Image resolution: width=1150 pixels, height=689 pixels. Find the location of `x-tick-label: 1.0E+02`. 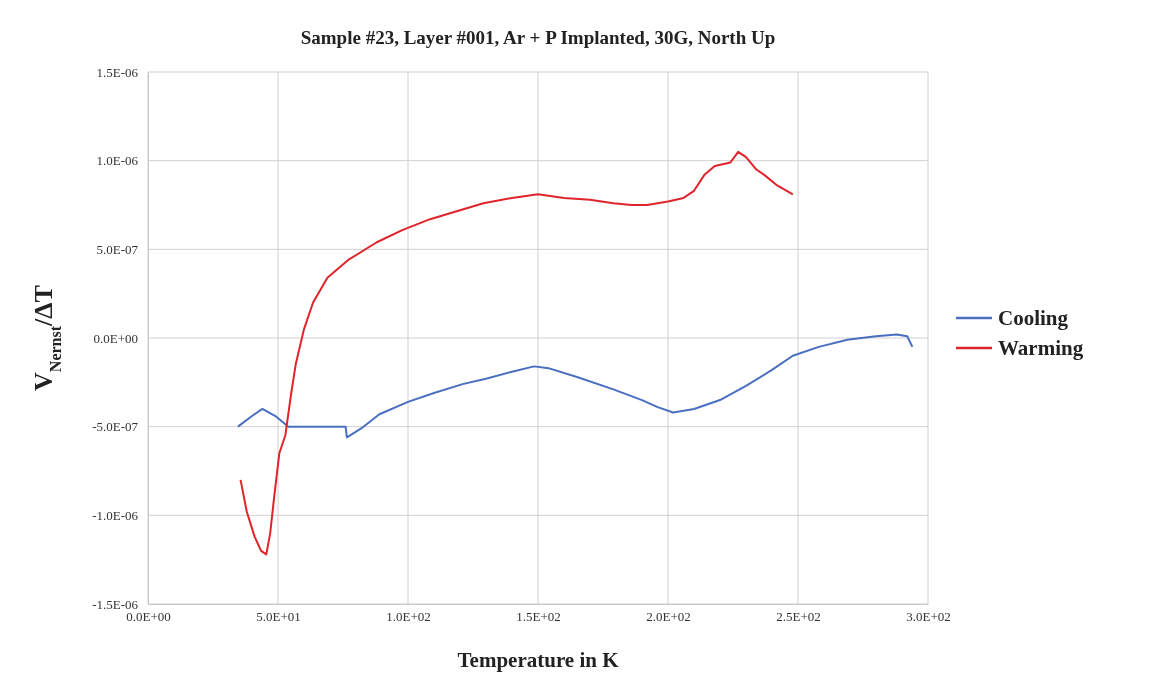

x-tick-label: 1.0E+02 is located at coordinates (408, 617).